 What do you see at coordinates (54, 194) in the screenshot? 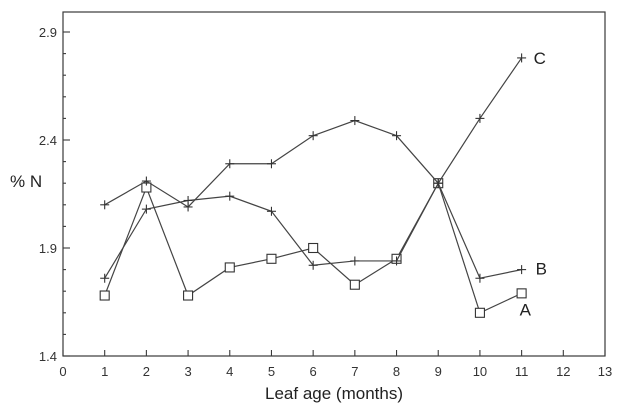
I see `y-axis-ticks: 1.4 1.9 2.4 2.9` at bounding box center [54, 194].